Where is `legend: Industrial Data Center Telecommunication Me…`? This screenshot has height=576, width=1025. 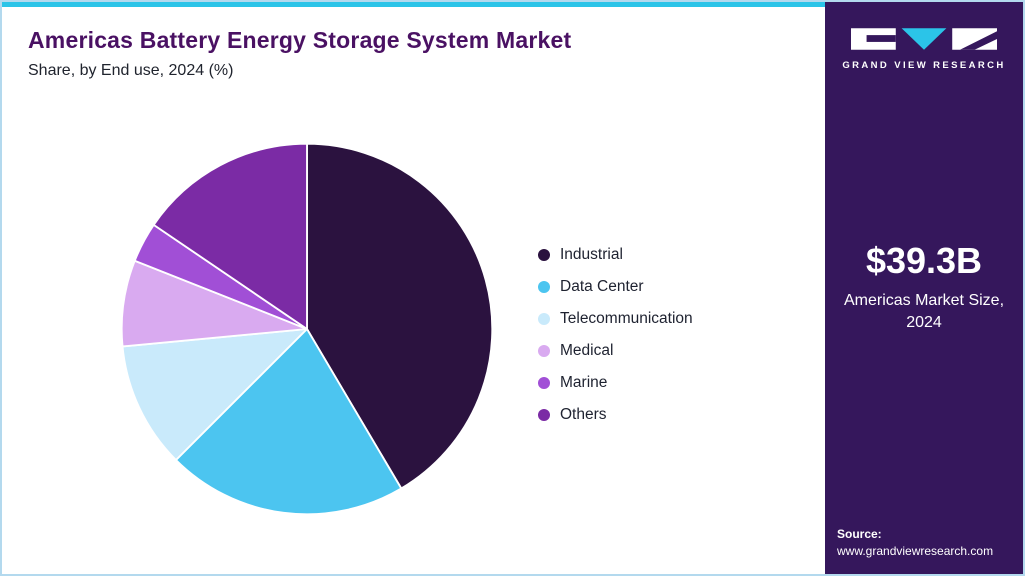
legend: Industrial Data Center Telecommunication Me… is located at coordinates (615, 335).